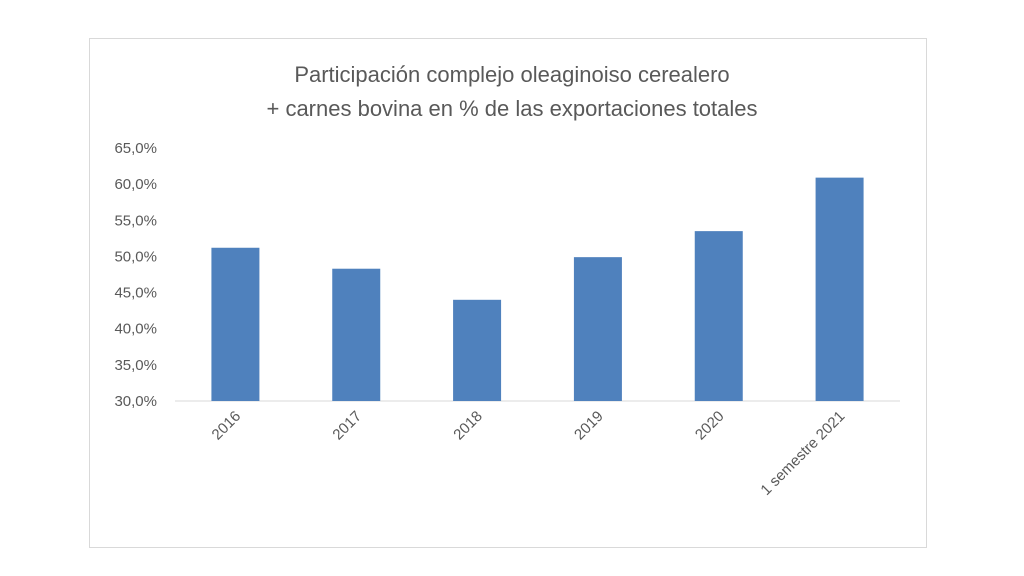 This screenshot has width=1024, height=576. I want to click on x-tick-label: 2017, so click(347, 426).